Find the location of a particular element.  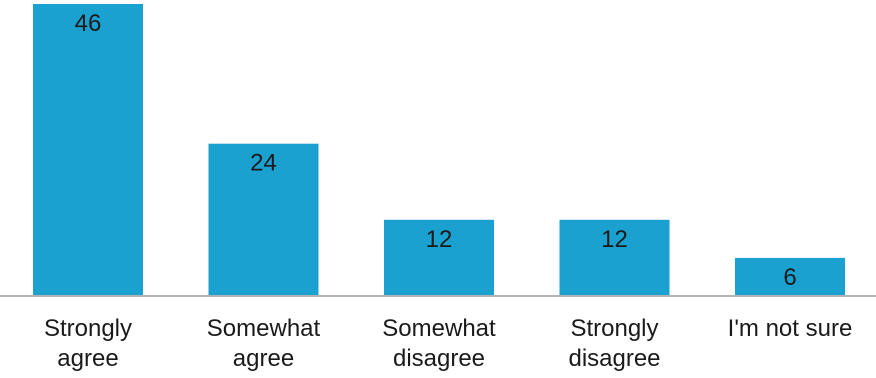

x-tick-label-line: I'm not sure is located at coordinates (790, 328).